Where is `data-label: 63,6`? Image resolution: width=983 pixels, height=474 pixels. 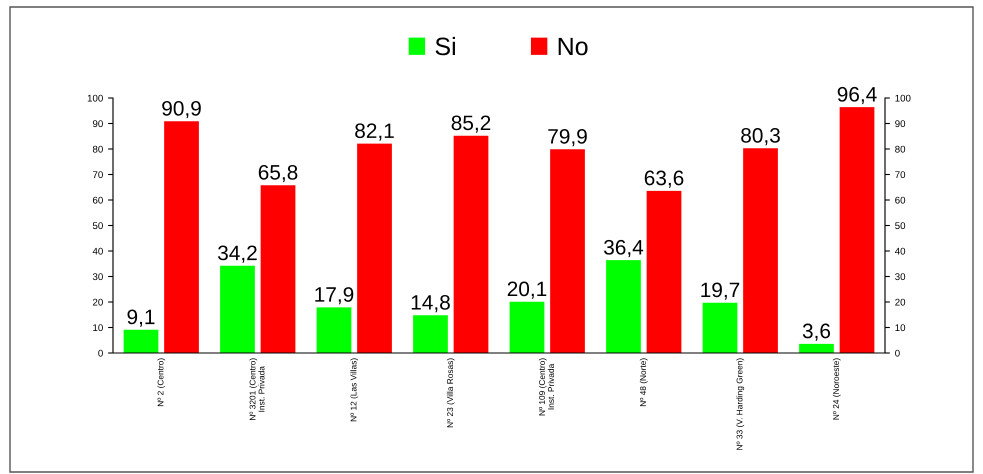 data-label: 63,6 is located at coordinates (664, 179).